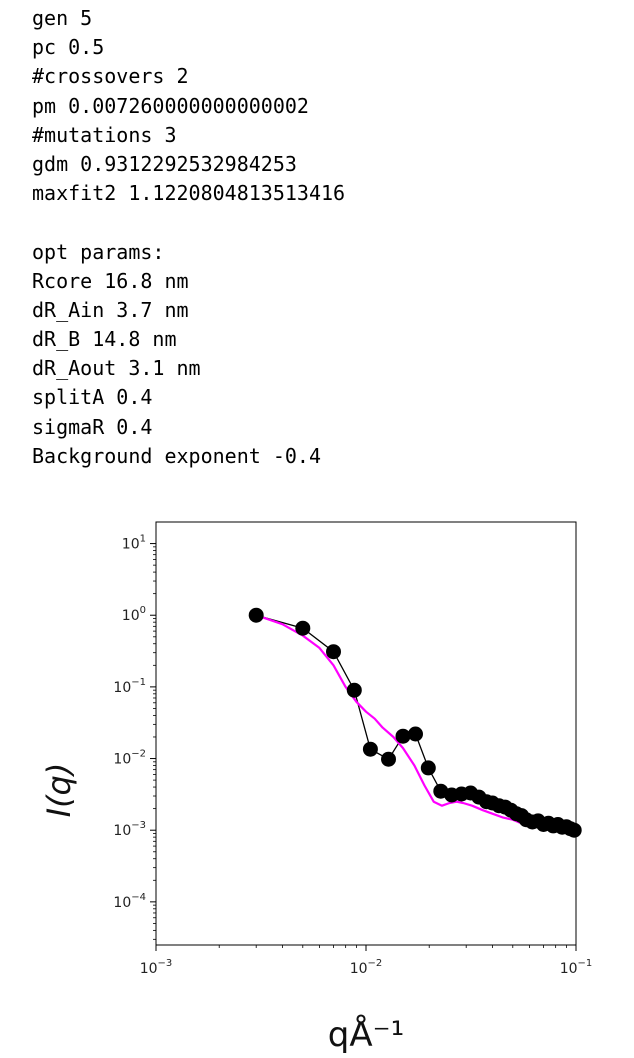  I want to click on y-tick-label: 10⁻³, so click(129, 829).